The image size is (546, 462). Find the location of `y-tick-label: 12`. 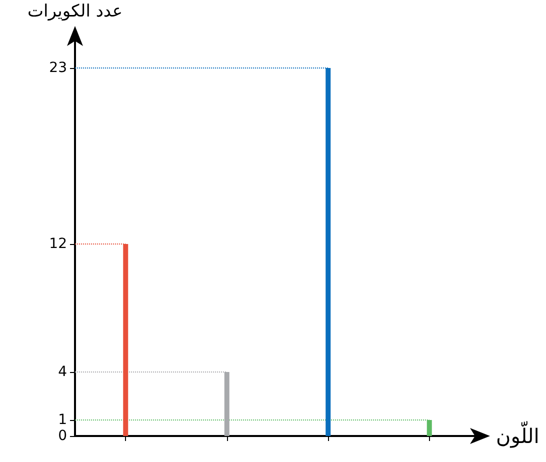

y-tick-label: 12 is located at coordinates (58, 244).